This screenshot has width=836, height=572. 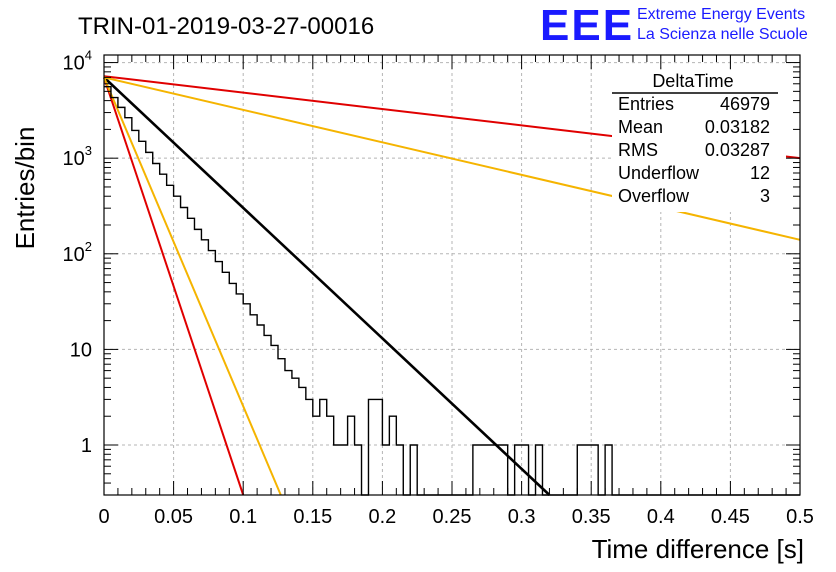 What do you see at coordinates (698, 549) in the screenshot?
I see `x-axis-title: Time difference [s]` at bounding box center [698, 549].